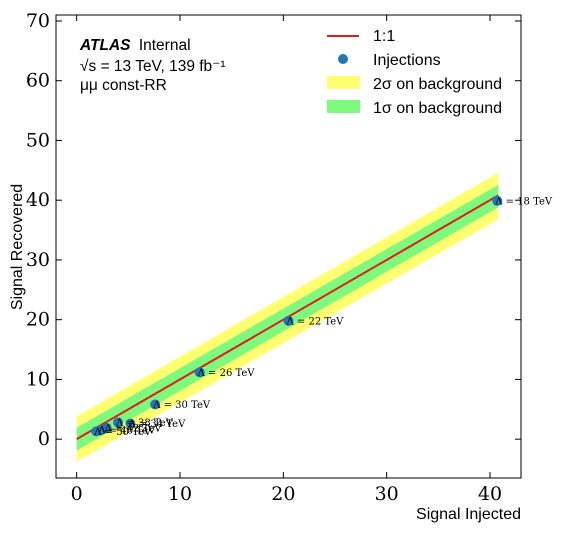 The image size is (566, 533). I want to click on y-tick-label: 10, so click(38, 379).